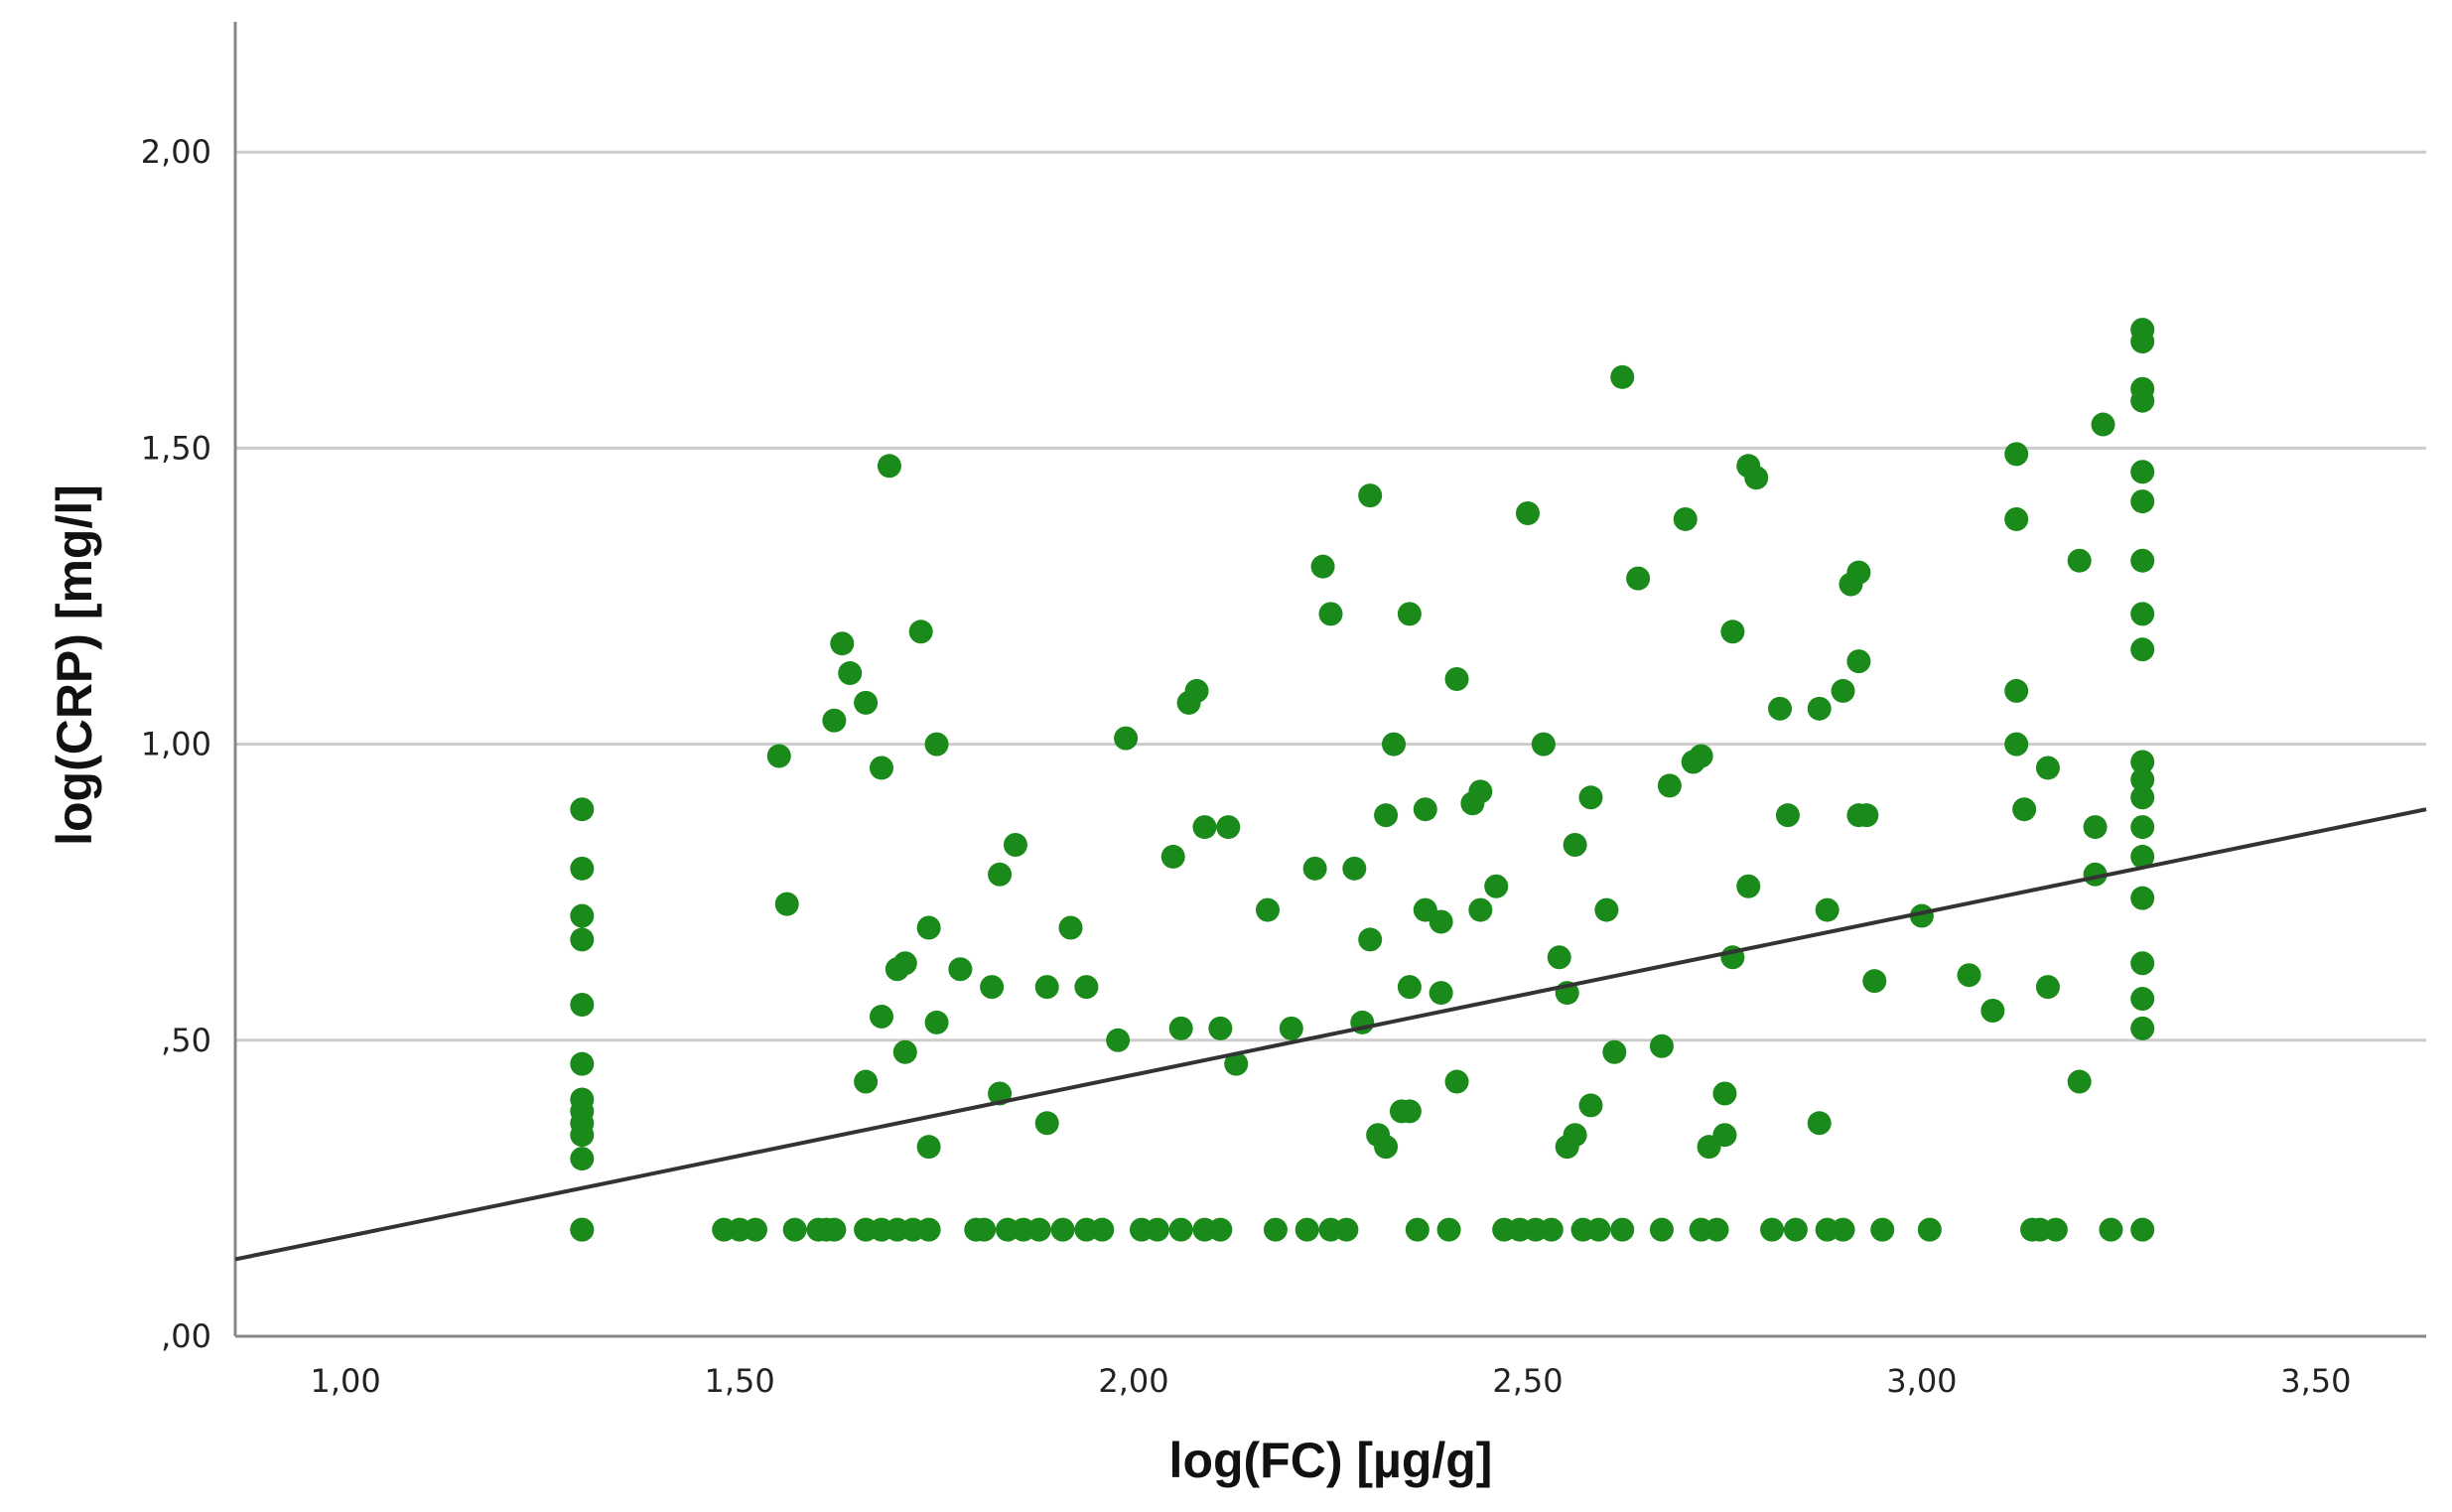  What do you see at coordinates (1527, 1381) in the screenshot?
I see `x-tick-label: 2,50` at bounding box center [1527, 1381].